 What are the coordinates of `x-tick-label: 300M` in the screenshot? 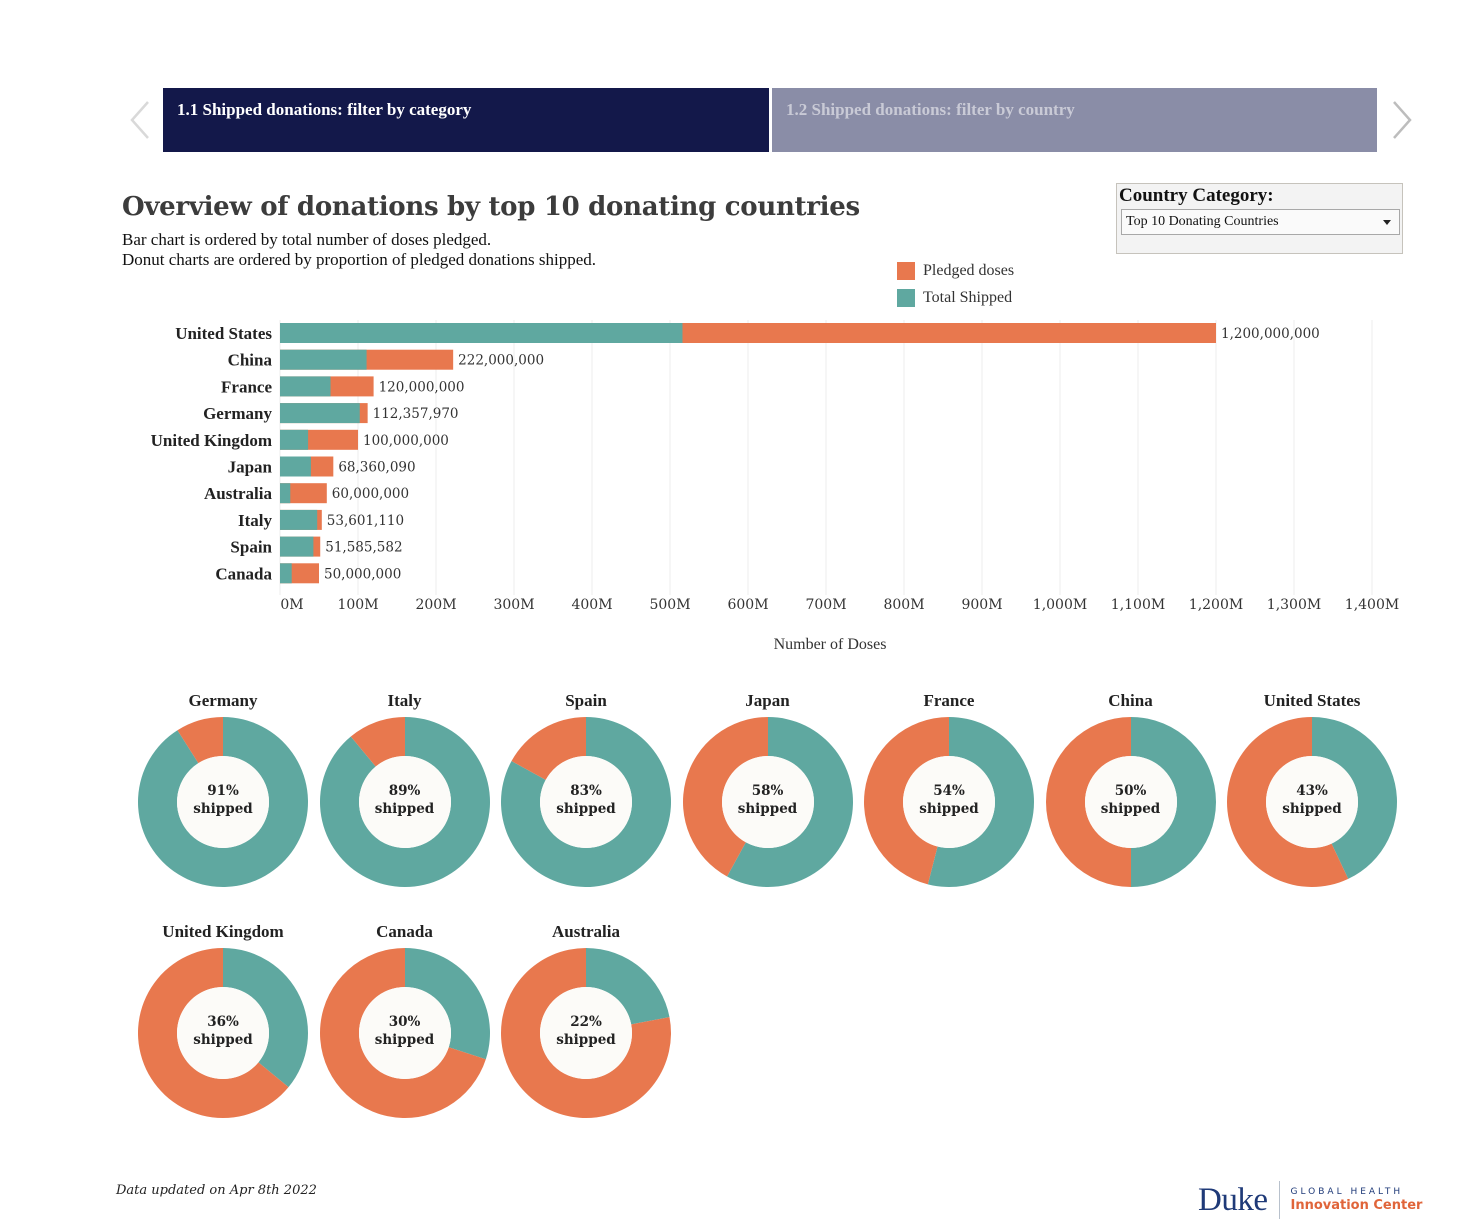 It's located at (513, 605).